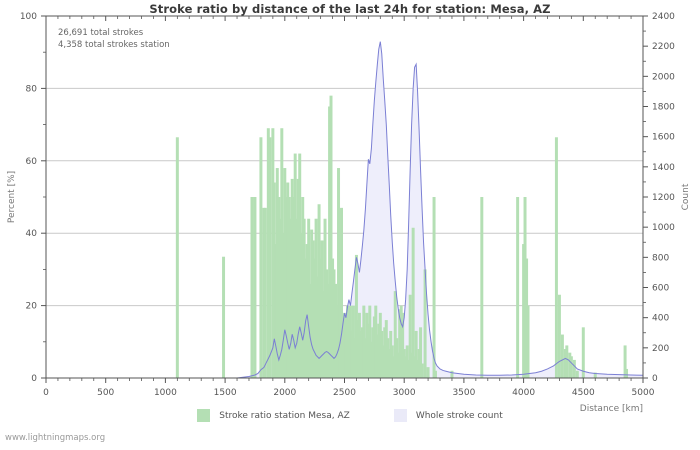 Image resolution: width=700 pixels, height=450 pixels. What do you see at coordinates (32, 162) in the screenshot?
I see `svg-text: 60` at bounding box center [32, 162].